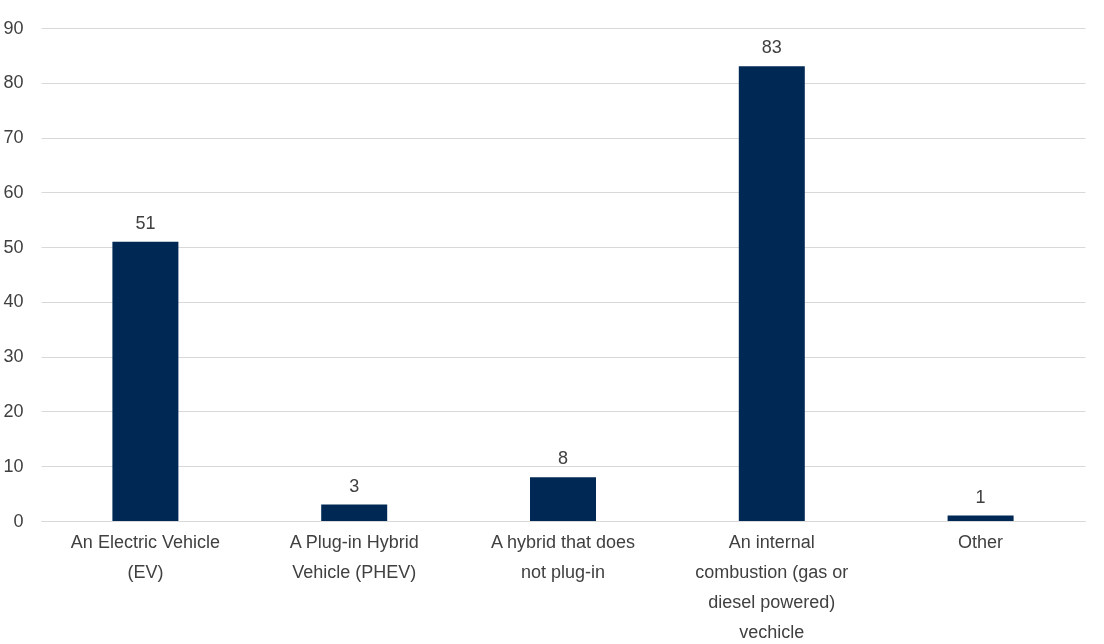 The image size is (1104, 644). I want to click on x-tick-label: A hybrid that does not plug-in, so click(563, 556).